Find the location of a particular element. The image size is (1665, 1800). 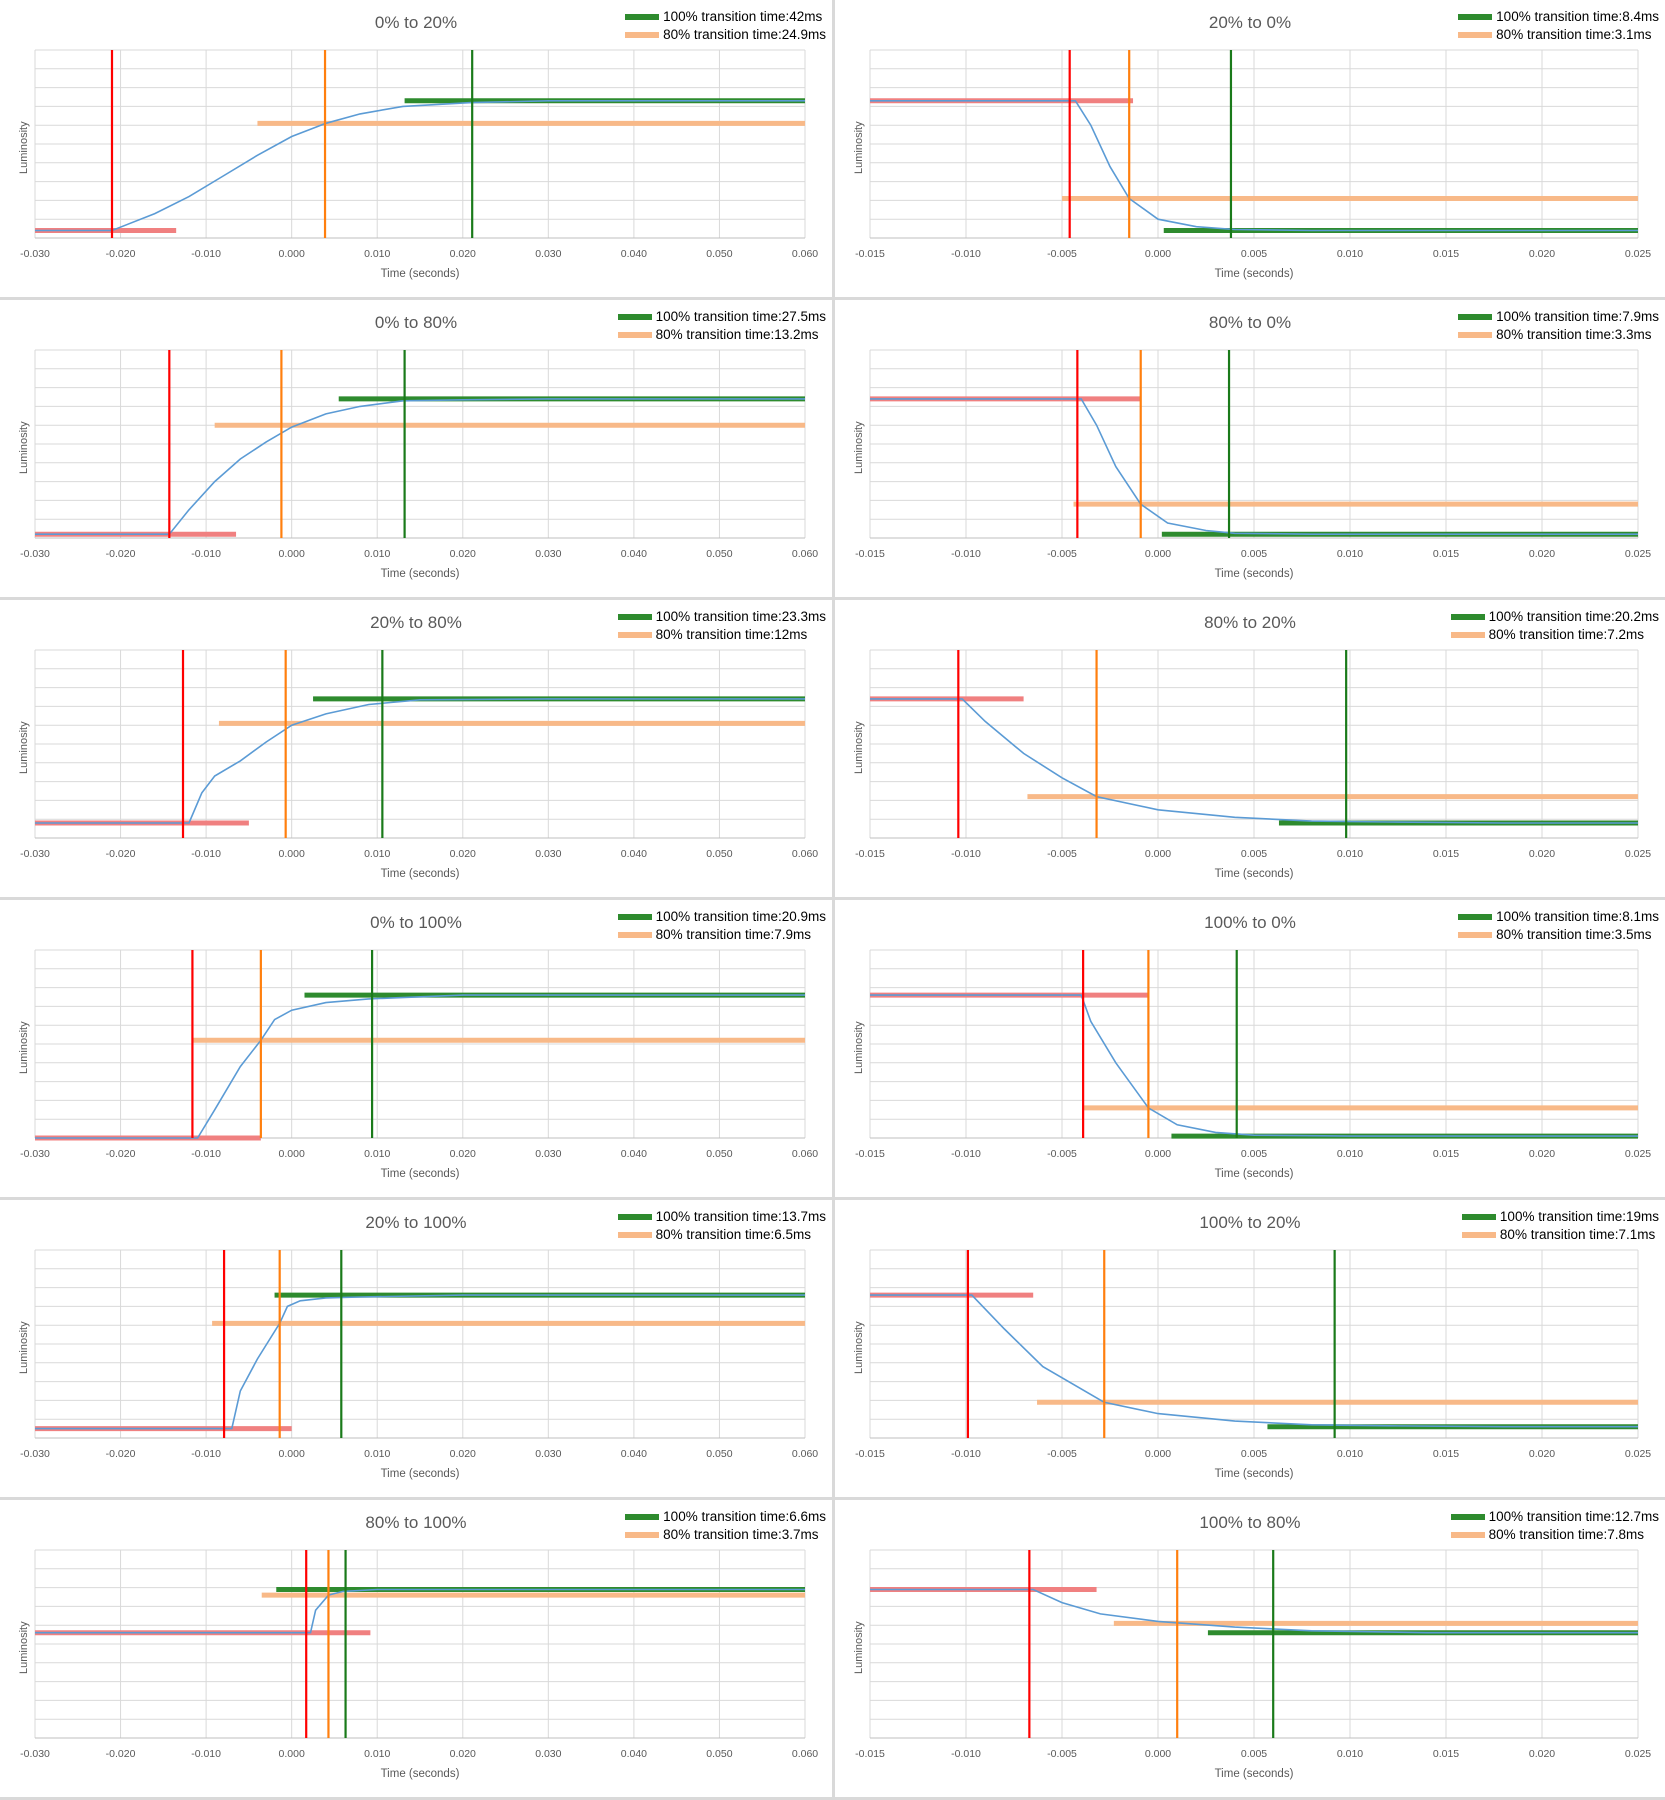

legend-entry-80: 80% transition time: 3.7ms is located at coordinates (725, 1535).